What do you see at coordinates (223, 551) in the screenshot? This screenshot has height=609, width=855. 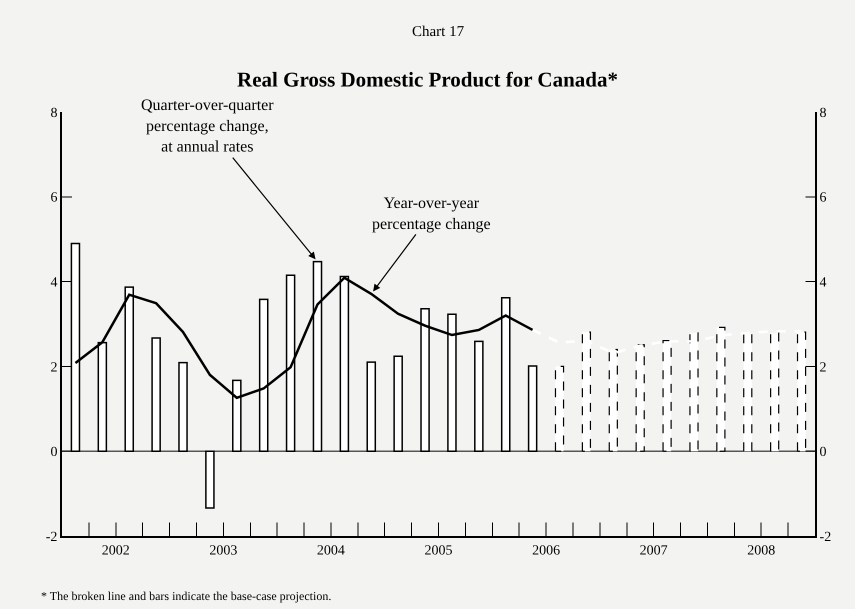 I see `x-tick-label: 2003` at bounding box center [223, 551].